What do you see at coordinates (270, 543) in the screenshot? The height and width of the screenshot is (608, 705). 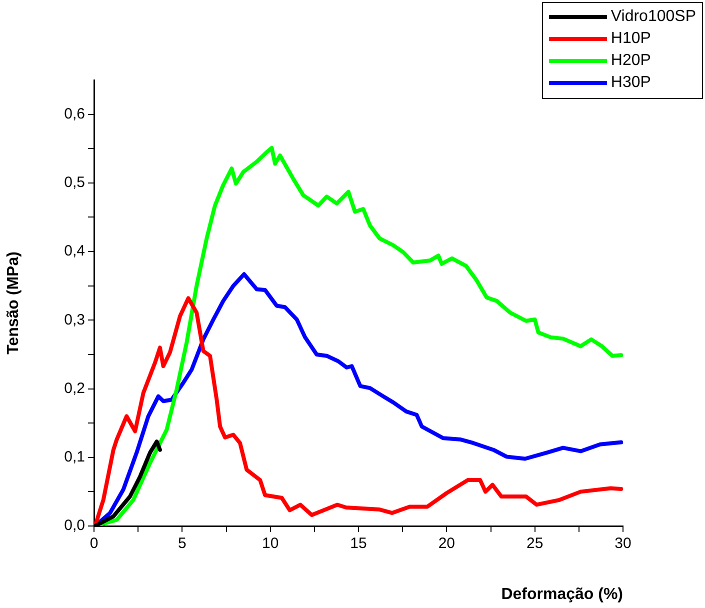 I see `x-tick-label: 10` at bounding box center [270, 543].